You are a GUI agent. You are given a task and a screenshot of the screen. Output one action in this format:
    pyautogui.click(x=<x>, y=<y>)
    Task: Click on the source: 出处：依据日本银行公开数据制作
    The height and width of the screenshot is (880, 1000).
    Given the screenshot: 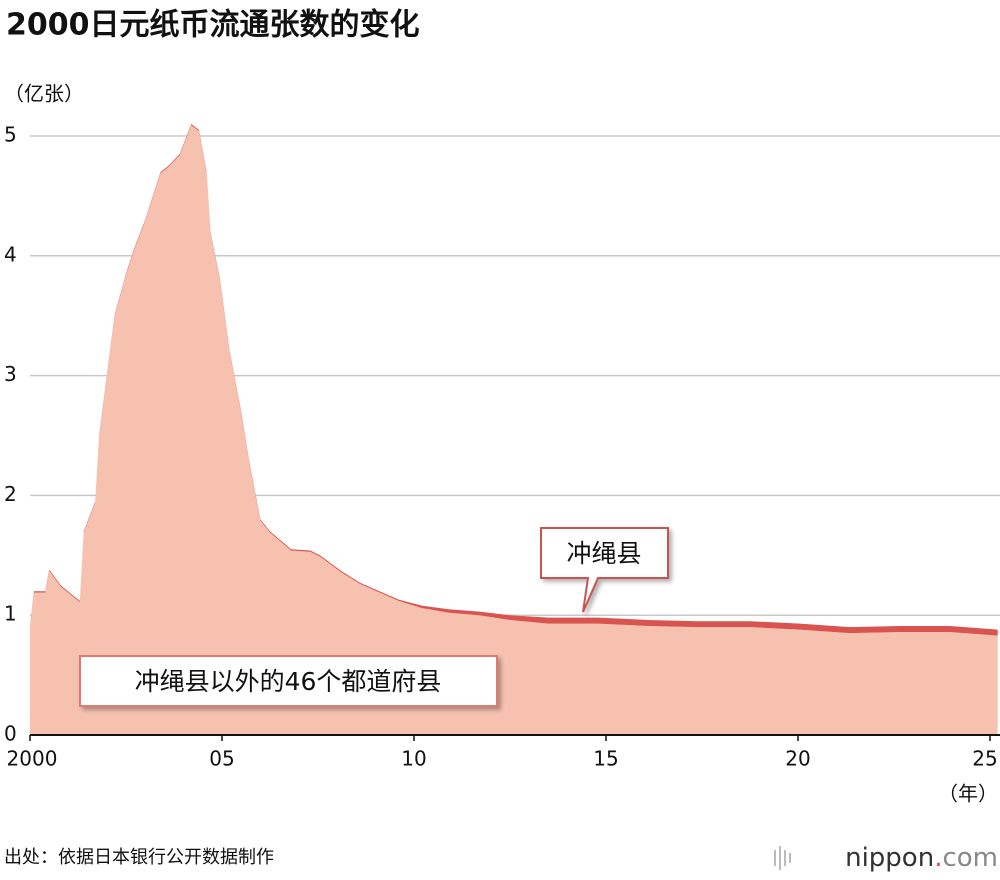 What is the action you would take?
    pyautogui.click(x=139, y=857)
    